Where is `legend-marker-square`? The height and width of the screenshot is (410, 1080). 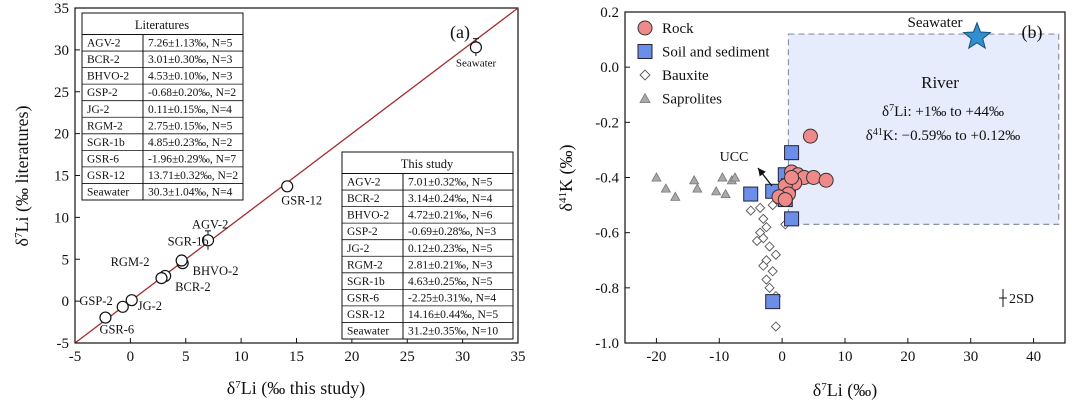 legend-marker-square is located at coordinates (645, 51).